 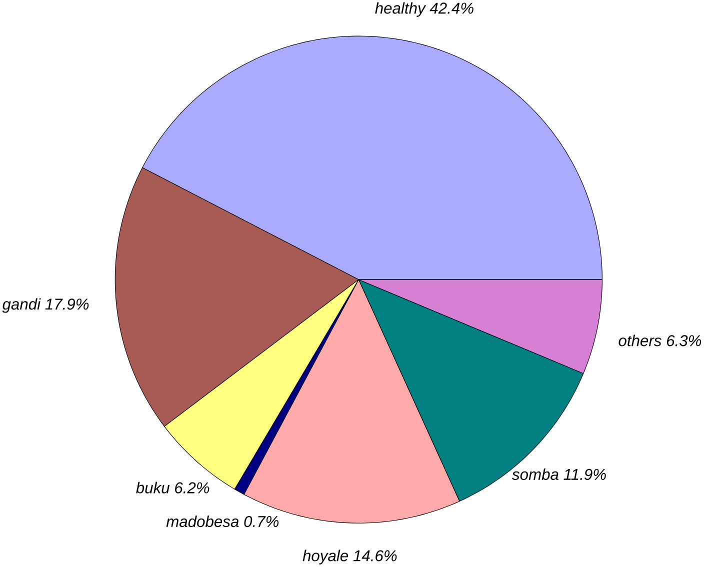 What do you see at coordinates (400, 9) in the screenshot?
I see `slice-label: healthy` at bounding box center [400, 9].